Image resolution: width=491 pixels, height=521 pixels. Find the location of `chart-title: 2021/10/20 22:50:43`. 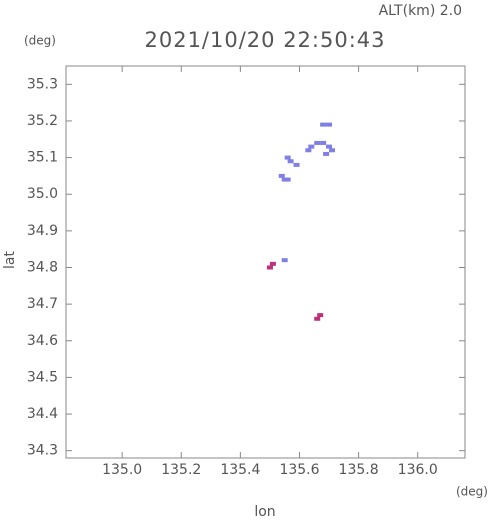

chart-title: 2021/10/20 22:50:43 is located at coordinates (264, 40).